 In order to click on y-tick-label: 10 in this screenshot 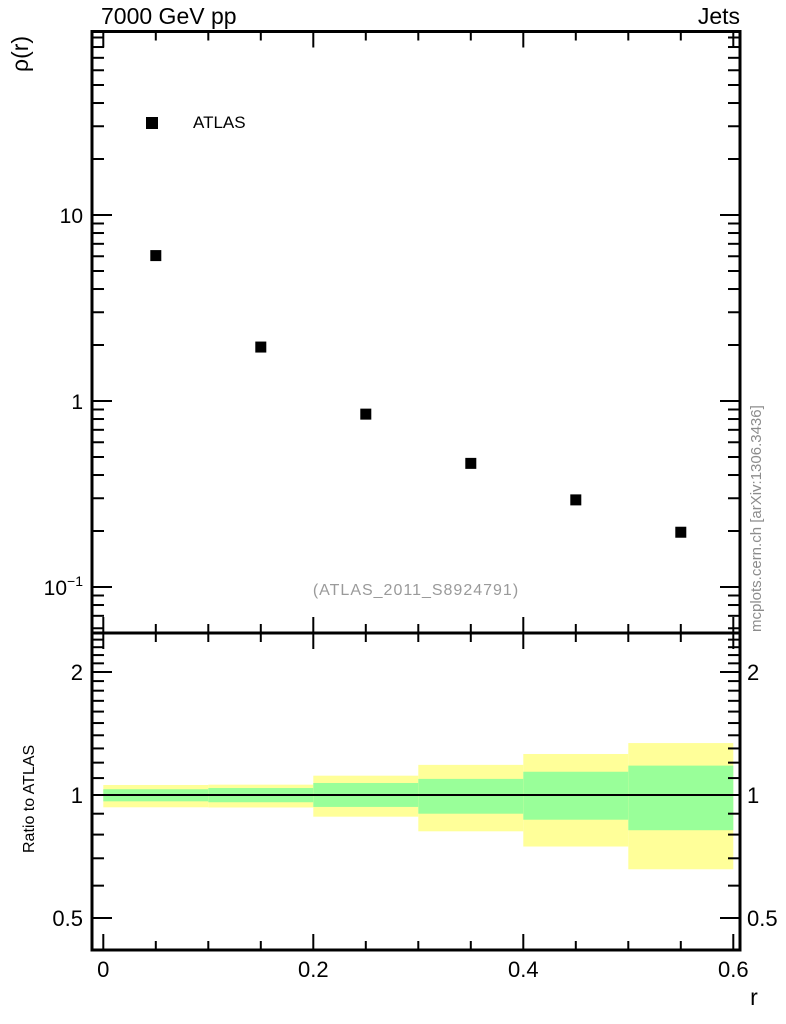, I will do `click(71, 216)`.